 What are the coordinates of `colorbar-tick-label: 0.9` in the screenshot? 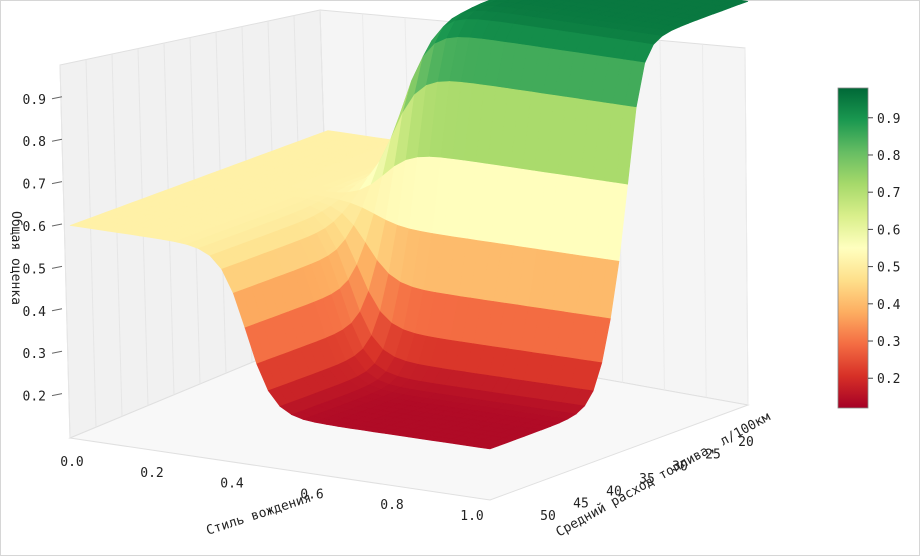 It's located at (888, 119).